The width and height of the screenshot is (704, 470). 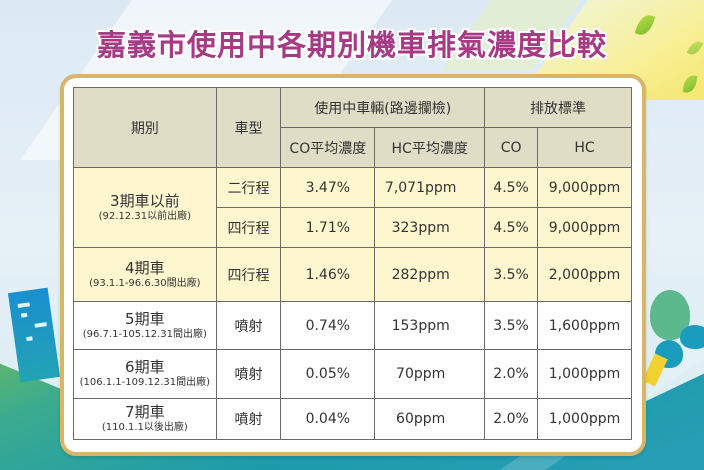 I want to click on building-icon, so click(x=34, y=335).